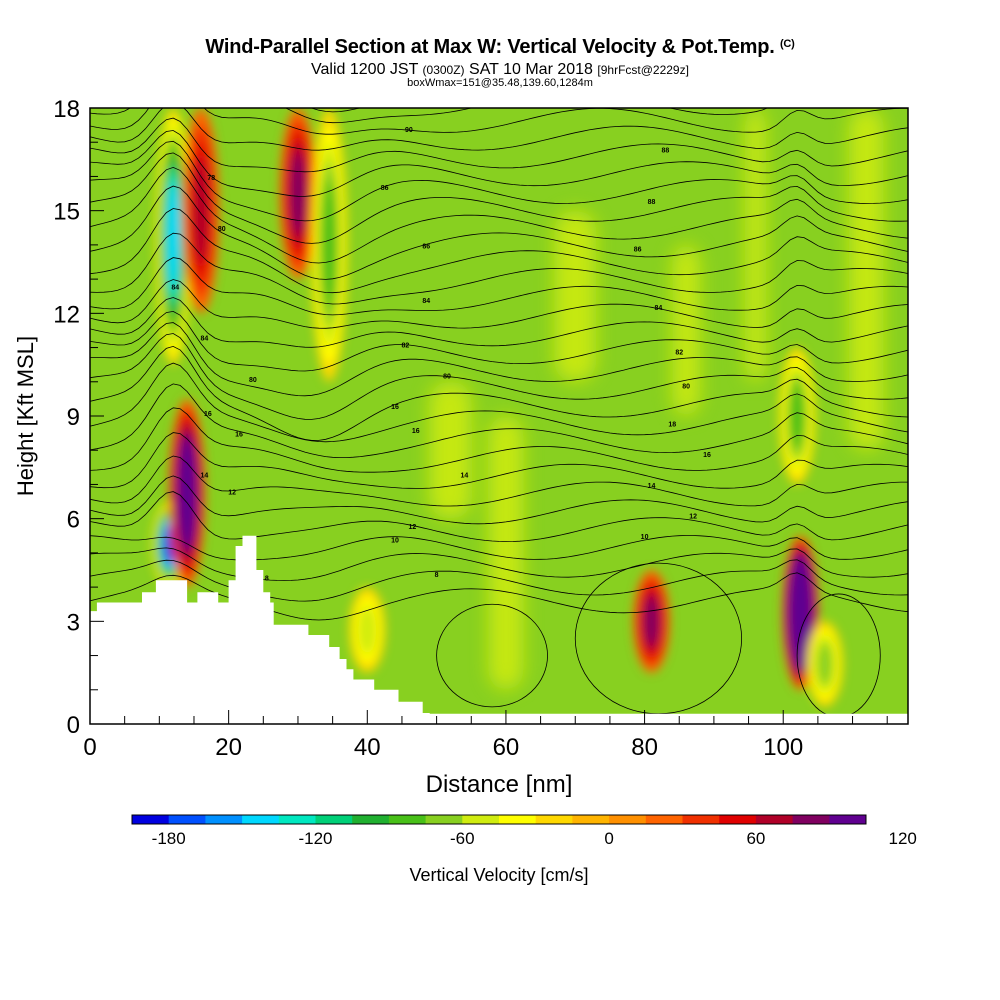 This screenshot has width=1000, height=1000. I want to click on x-axis: 0 20 40 60 80 100, so click(485, 735).